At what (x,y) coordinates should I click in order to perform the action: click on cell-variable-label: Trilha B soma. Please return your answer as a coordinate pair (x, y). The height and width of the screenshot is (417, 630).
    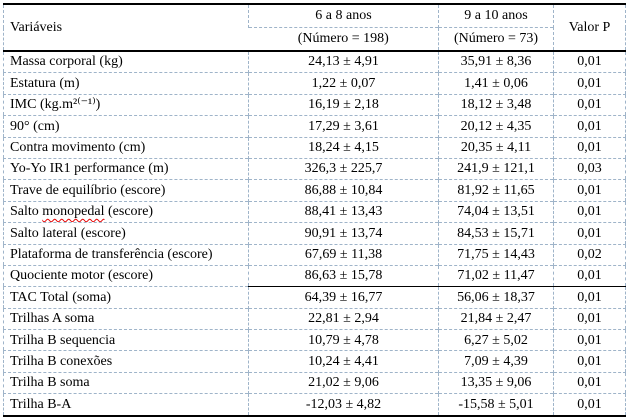
    Looking at the image, I should click on (126, 382).